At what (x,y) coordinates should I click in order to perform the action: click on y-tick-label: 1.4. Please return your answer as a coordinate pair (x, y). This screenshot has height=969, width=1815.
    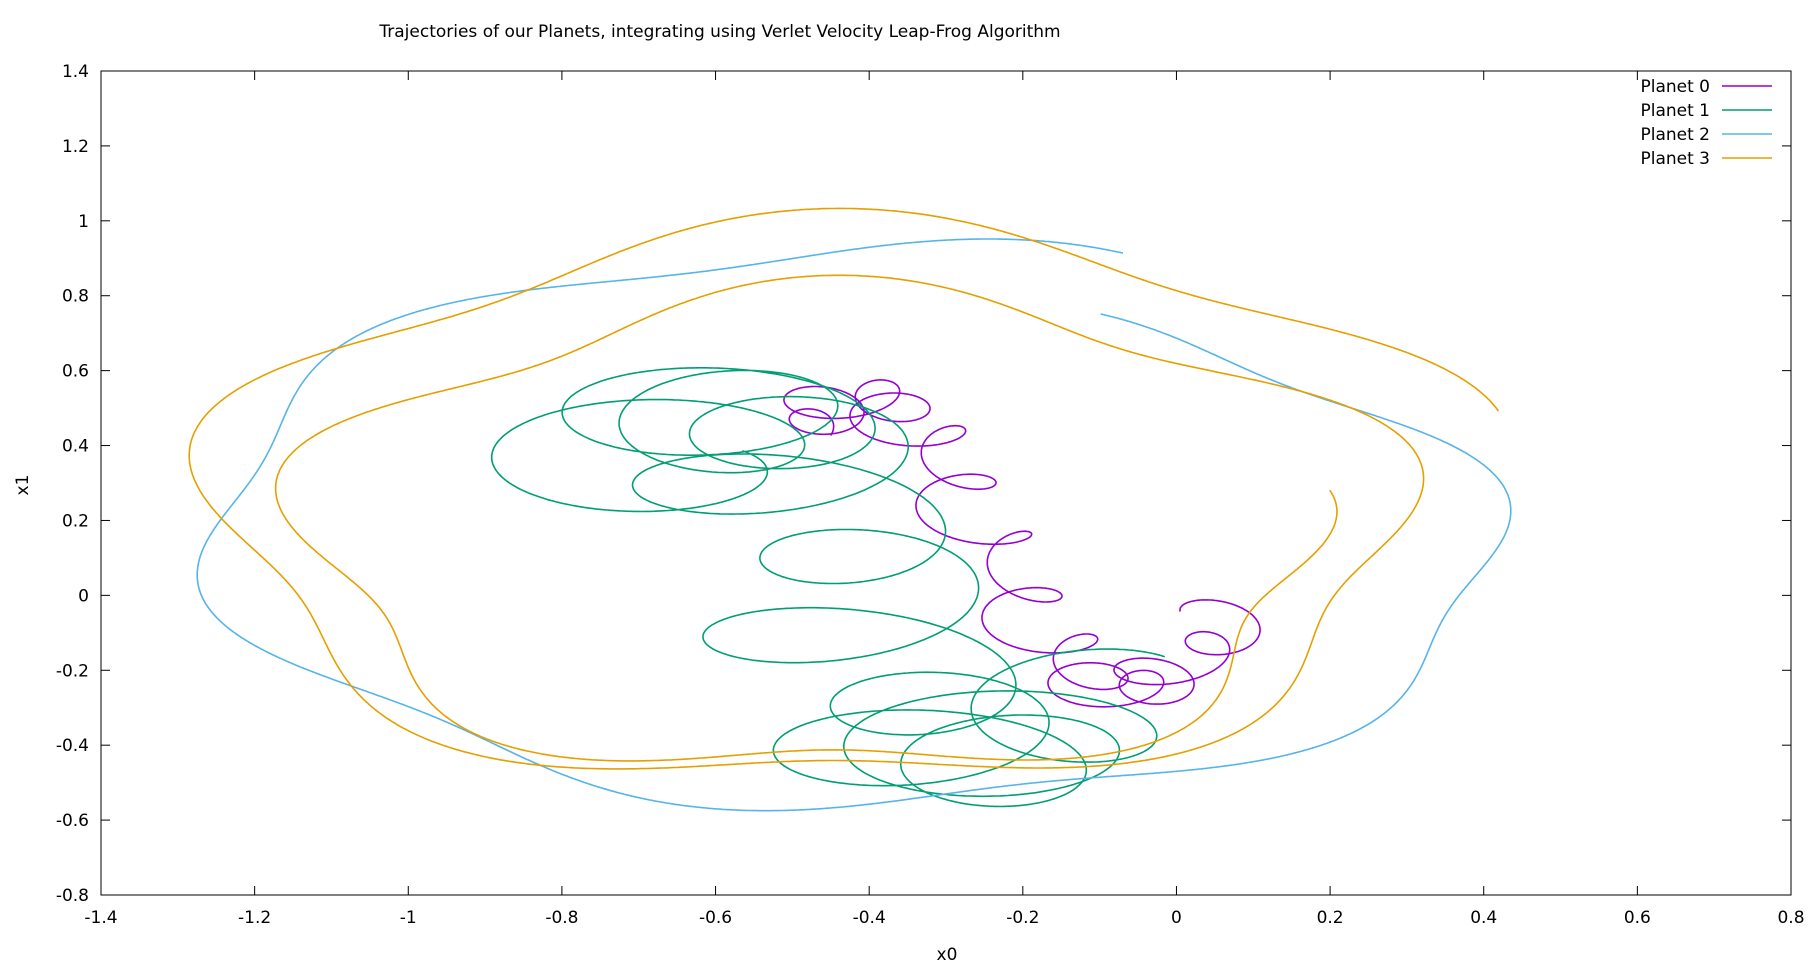
    Looking at the image, I should click on (75, 72).